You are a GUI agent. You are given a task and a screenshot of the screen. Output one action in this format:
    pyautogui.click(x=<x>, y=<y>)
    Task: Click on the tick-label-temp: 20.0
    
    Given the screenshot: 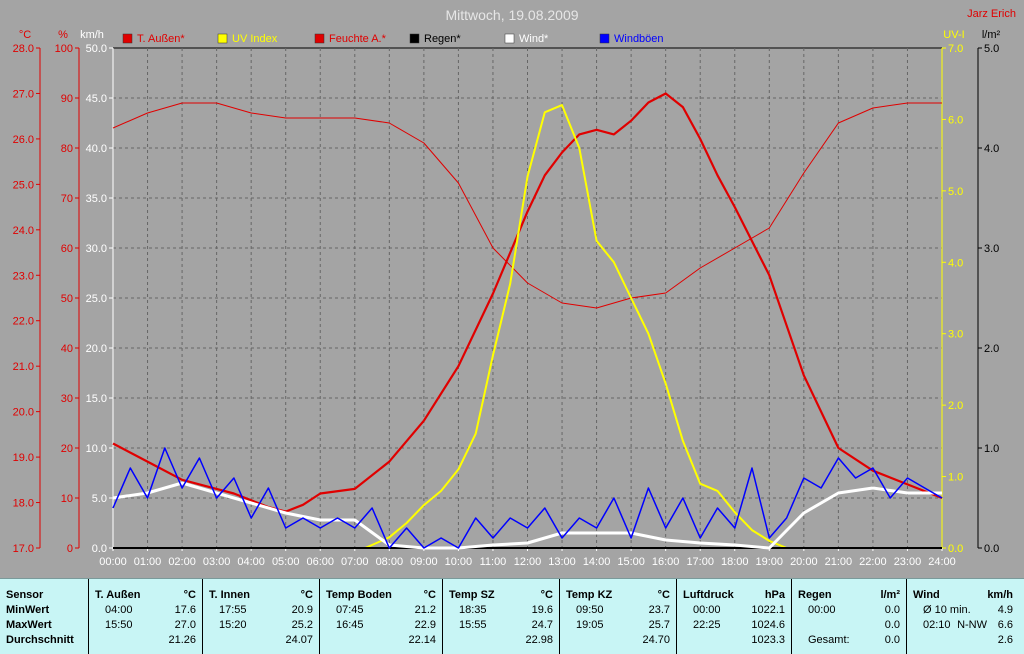 What is the action you would take?
    pyautogui.click(x=23, y=413)
    